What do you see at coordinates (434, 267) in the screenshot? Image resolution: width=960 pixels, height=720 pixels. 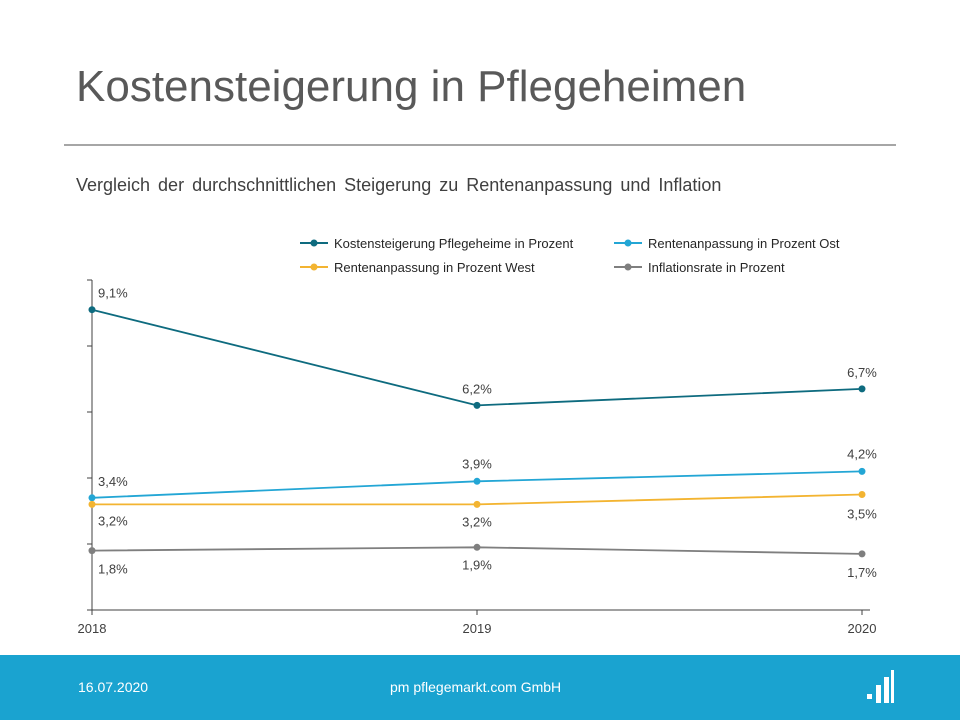 I see `legend-label: Rentenanpassung in Prozent West` at bounding box center [434, 267].